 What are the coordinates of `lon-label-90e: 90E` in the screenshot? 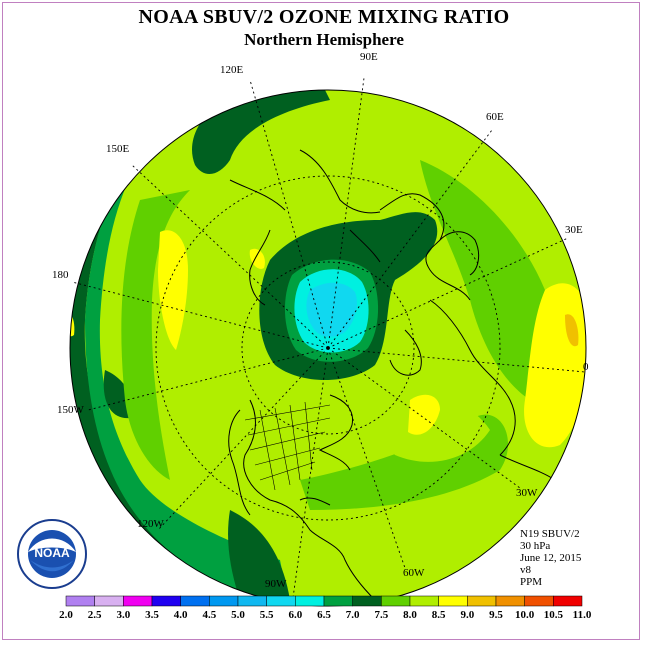 It's located at (369, 57).